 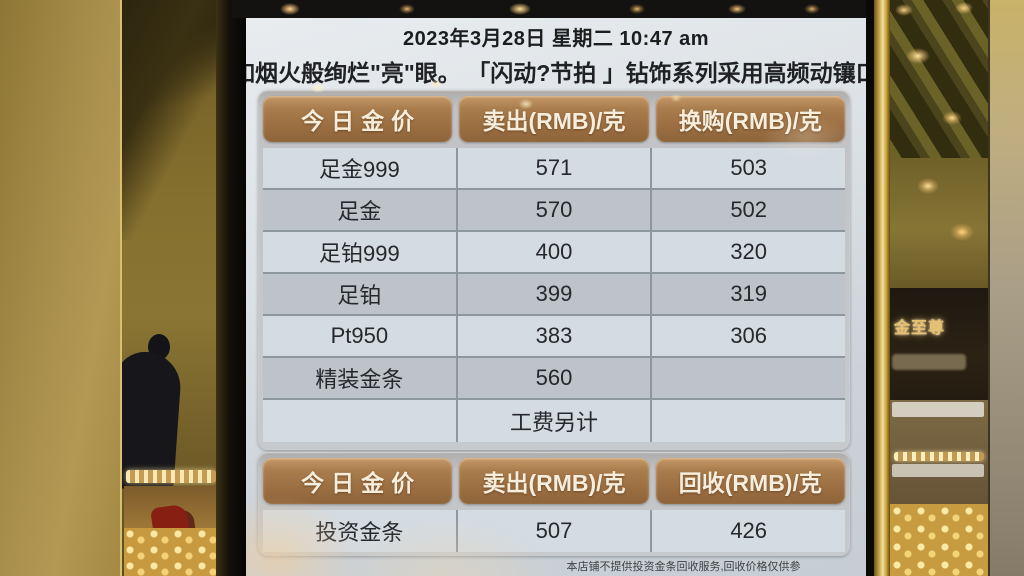 What do you see at coordinates (169, 120) in the screenshot?
I see `ceiling-reflection` at bounding box center [169, 120].